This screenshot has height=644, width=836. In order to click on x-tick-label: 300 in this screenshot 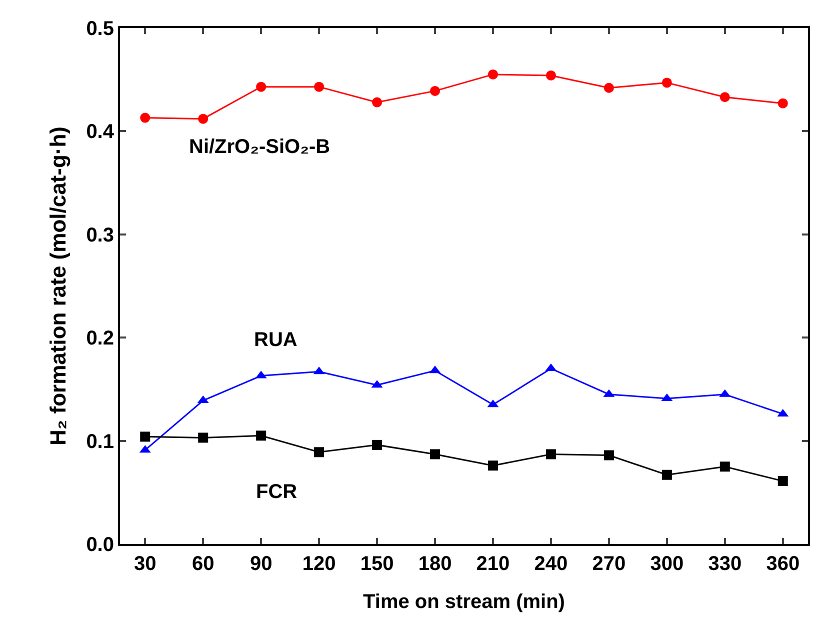, I will do `click(667, 564)`.